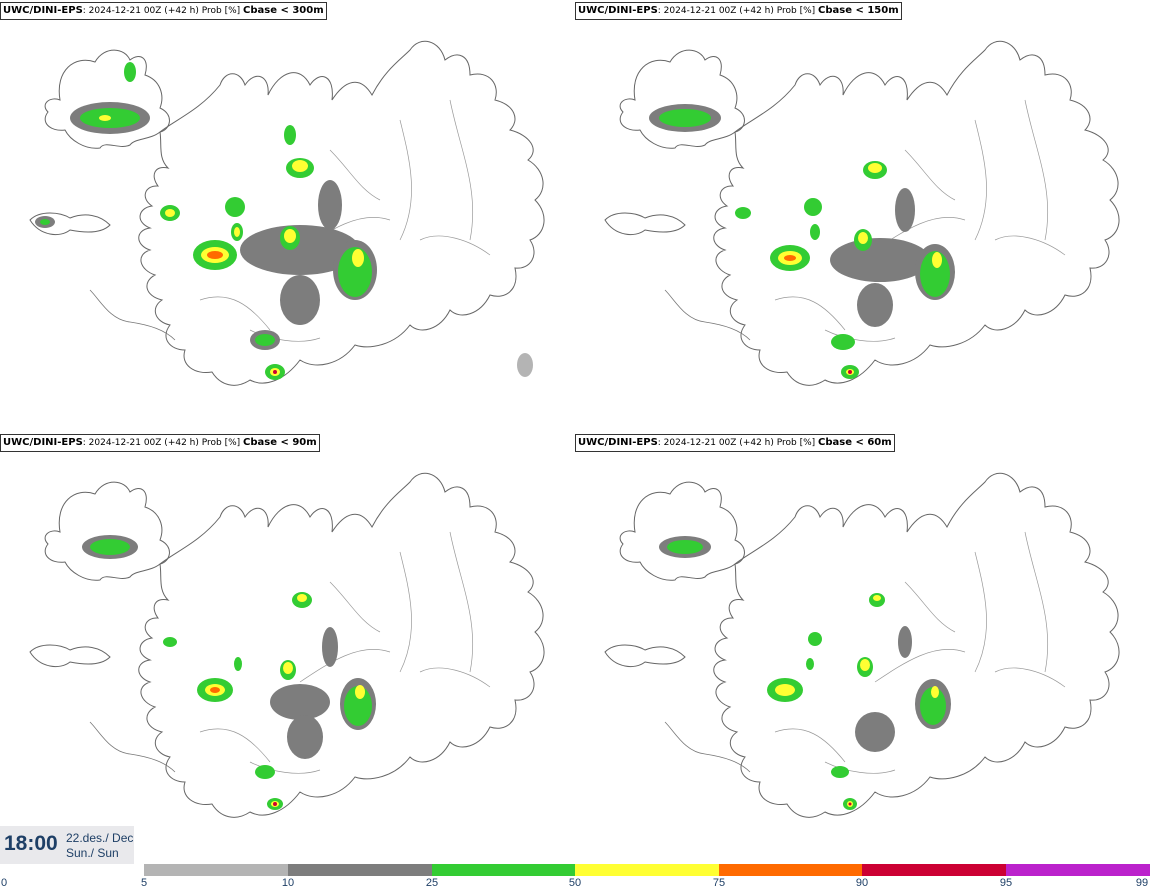 The height and width of the screenshot is (891, 1150). Describe the element at coordinates (283, 10) in the screenshot. I see `threshold-label: Cbase < 300m` at that location.